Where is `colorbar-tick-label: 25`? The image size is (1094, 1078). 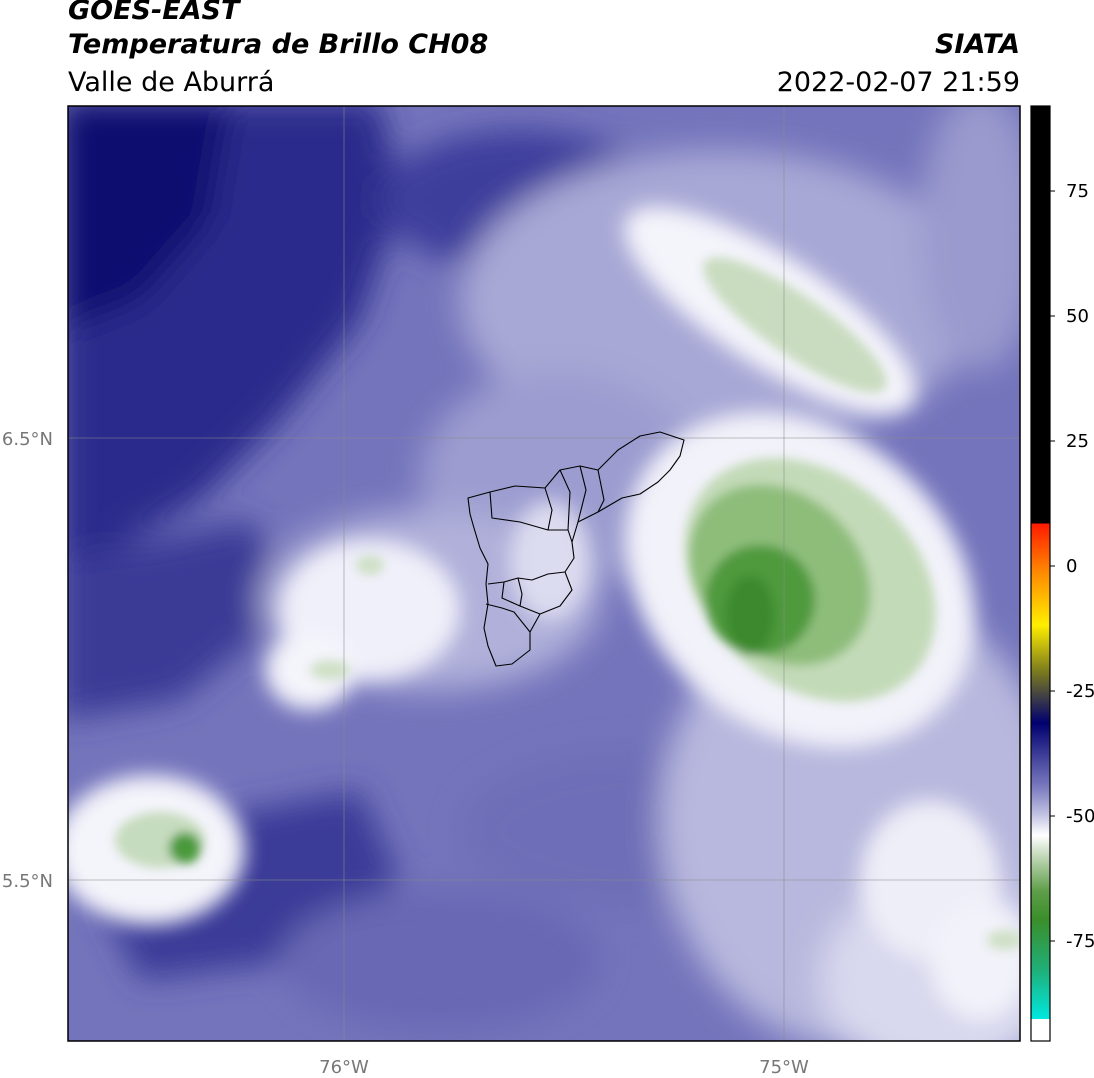 colorbar-tick-label: 25 is located at coordinates (1077, 441).